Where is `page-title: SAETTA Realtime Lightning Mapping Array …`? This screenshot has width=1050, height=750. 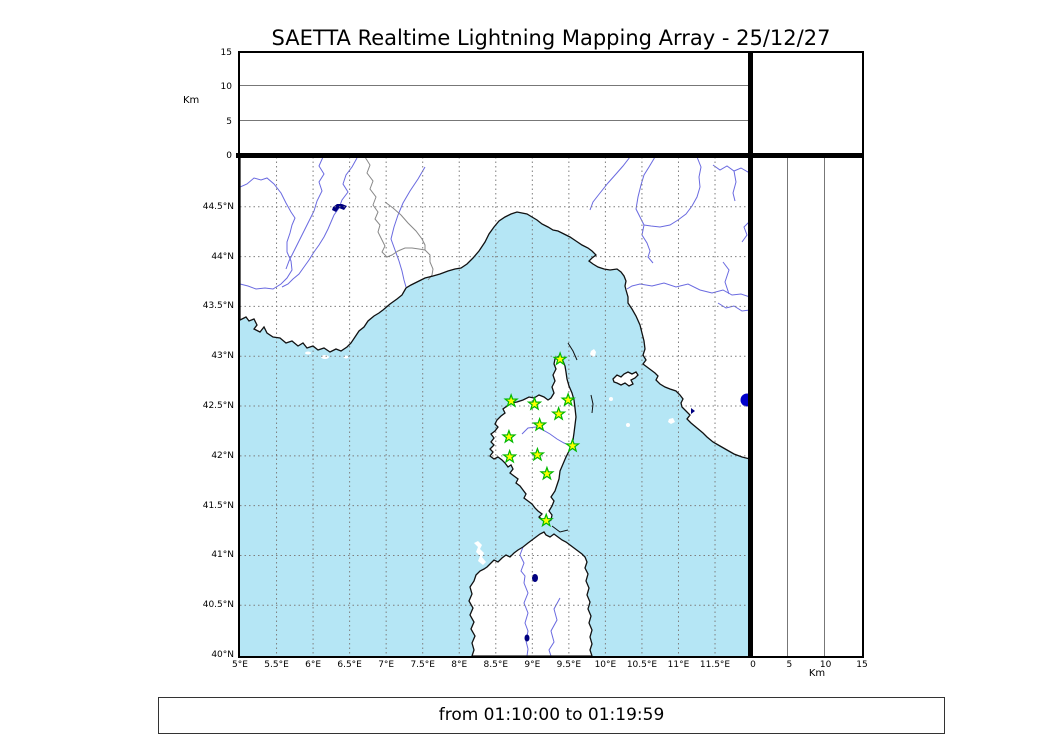
page-title: SAETTA Realtime Lightning Mapping Array … is located at coordinates (551, 38).